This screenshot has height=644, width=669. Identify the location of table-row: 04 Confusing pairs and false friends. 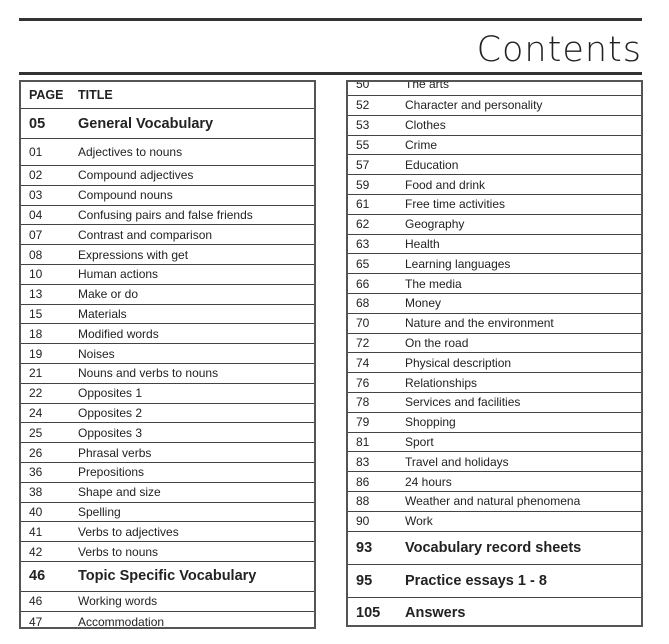
(167, 216).